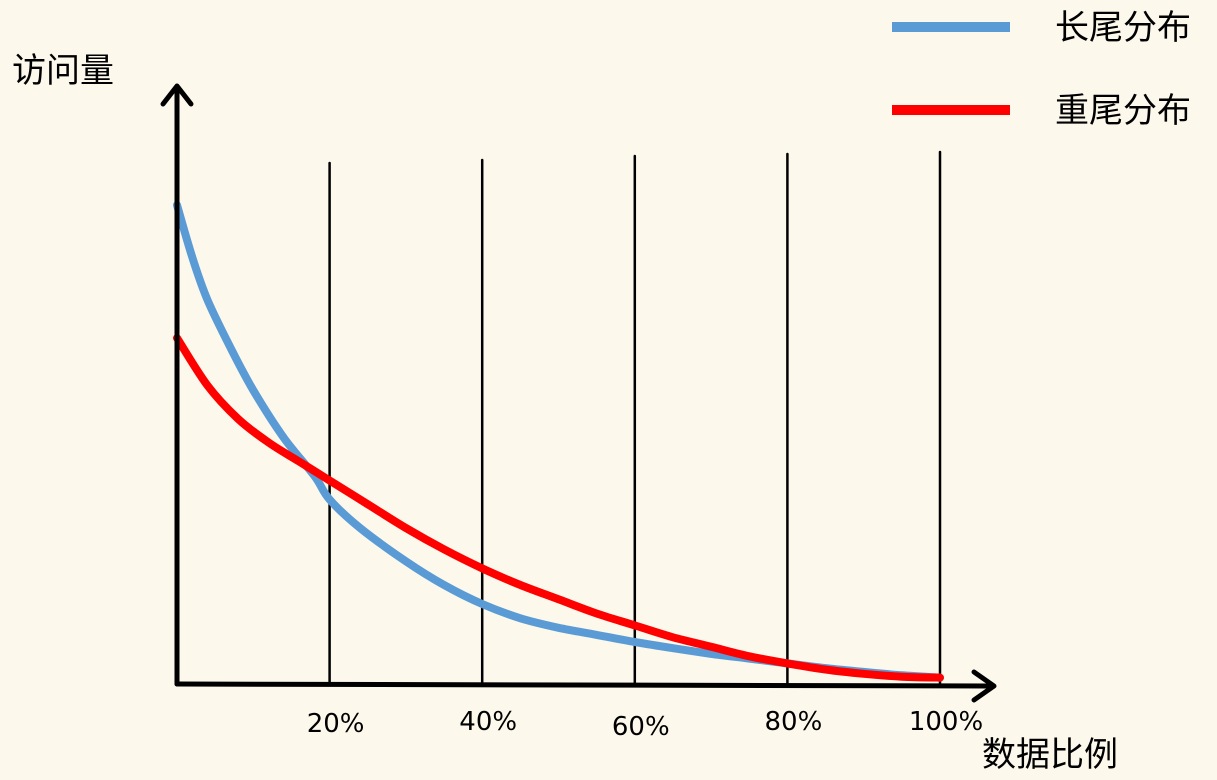 This screenshot has width=1217, height=780. What do you see at coordinates (1123, 28) in the screenshot?
I see `legend-label-long-tail: 长尾分布` at bounding box center [1123, 28].